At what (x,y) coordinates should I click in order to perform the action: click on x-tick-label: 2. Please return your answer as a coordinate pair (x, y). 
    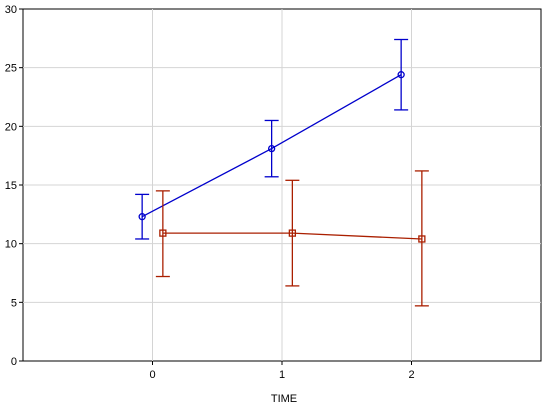
    Looking at the image, I should click on (411, 375).